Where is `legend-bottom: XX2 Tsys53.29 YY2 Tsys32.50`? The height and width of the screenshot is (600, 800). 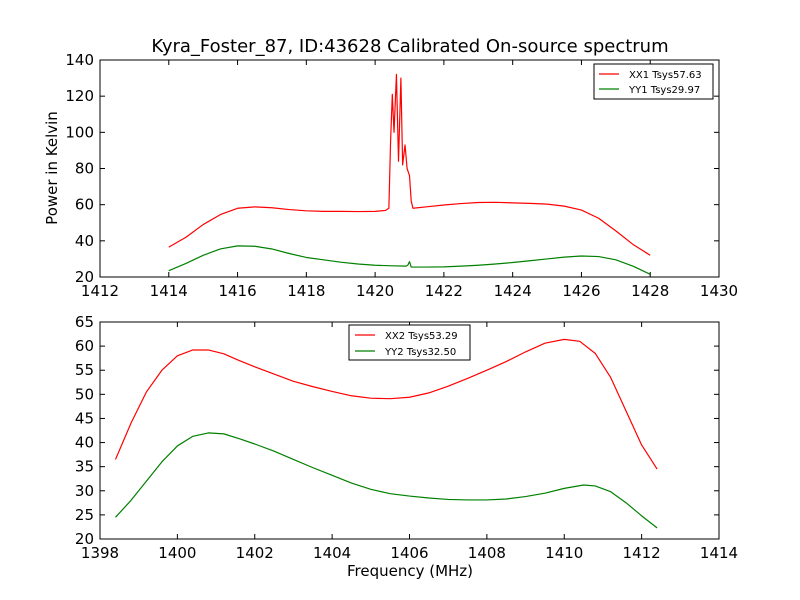
legend-bottom: XX2 Tsys53.29 YY2 Tsys32.50 is located at coordinates (409, 342).